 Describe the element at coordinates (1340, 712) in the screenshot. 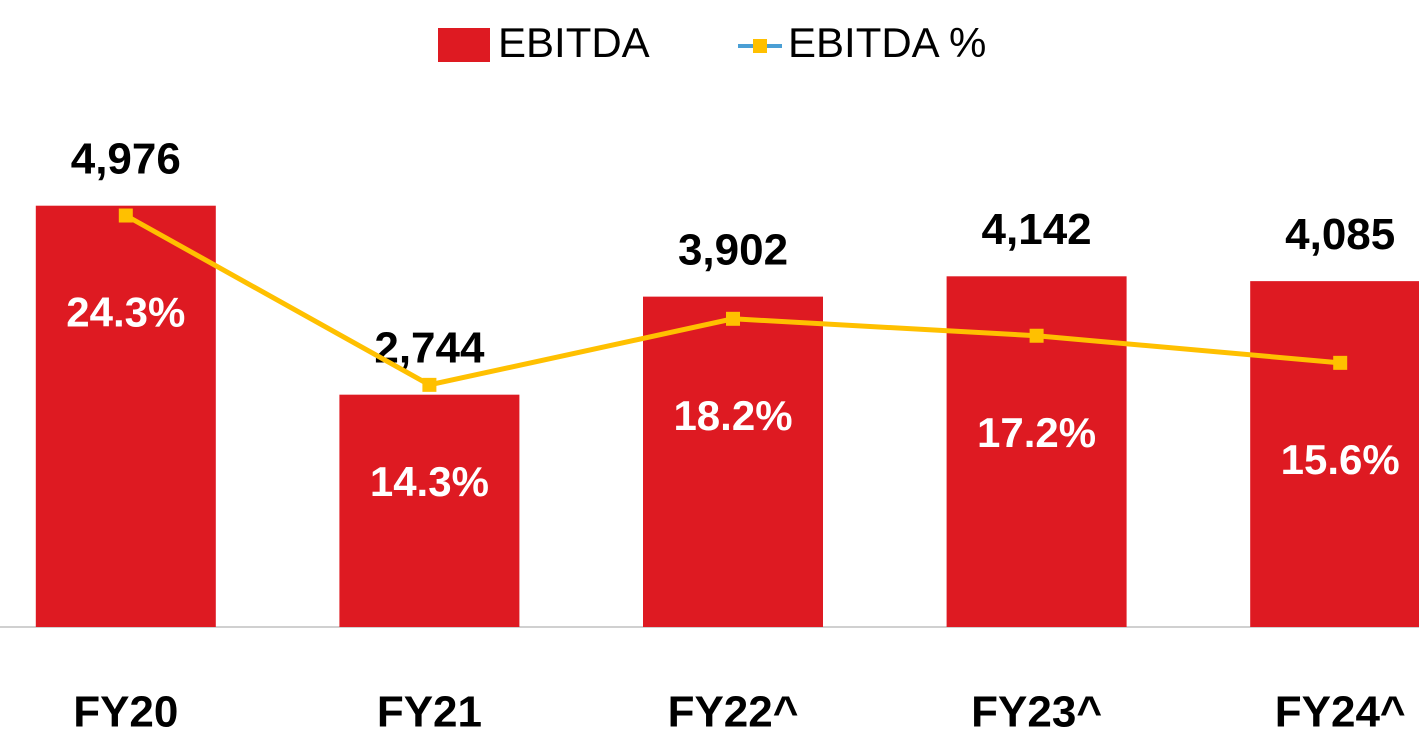

I see `x-tick-label: FY24^` at that location.